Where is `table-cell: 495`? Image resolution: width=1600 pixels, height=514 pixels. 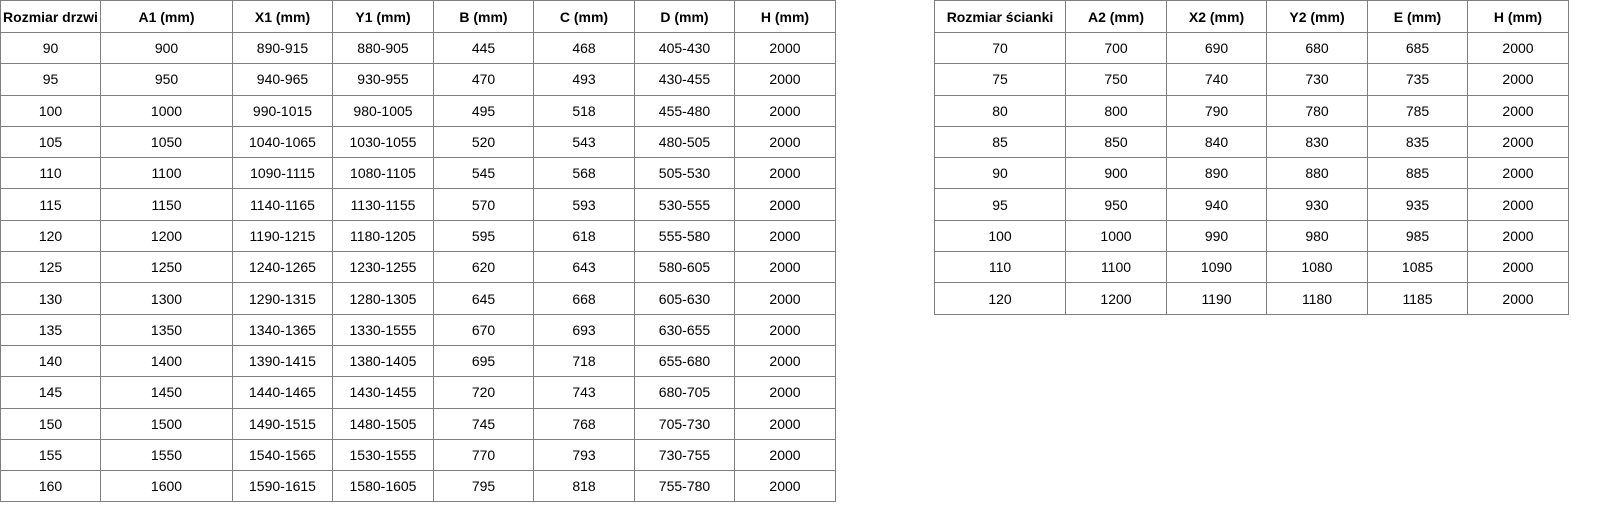
table-cell: 495 is located at coordinates (483, 110).